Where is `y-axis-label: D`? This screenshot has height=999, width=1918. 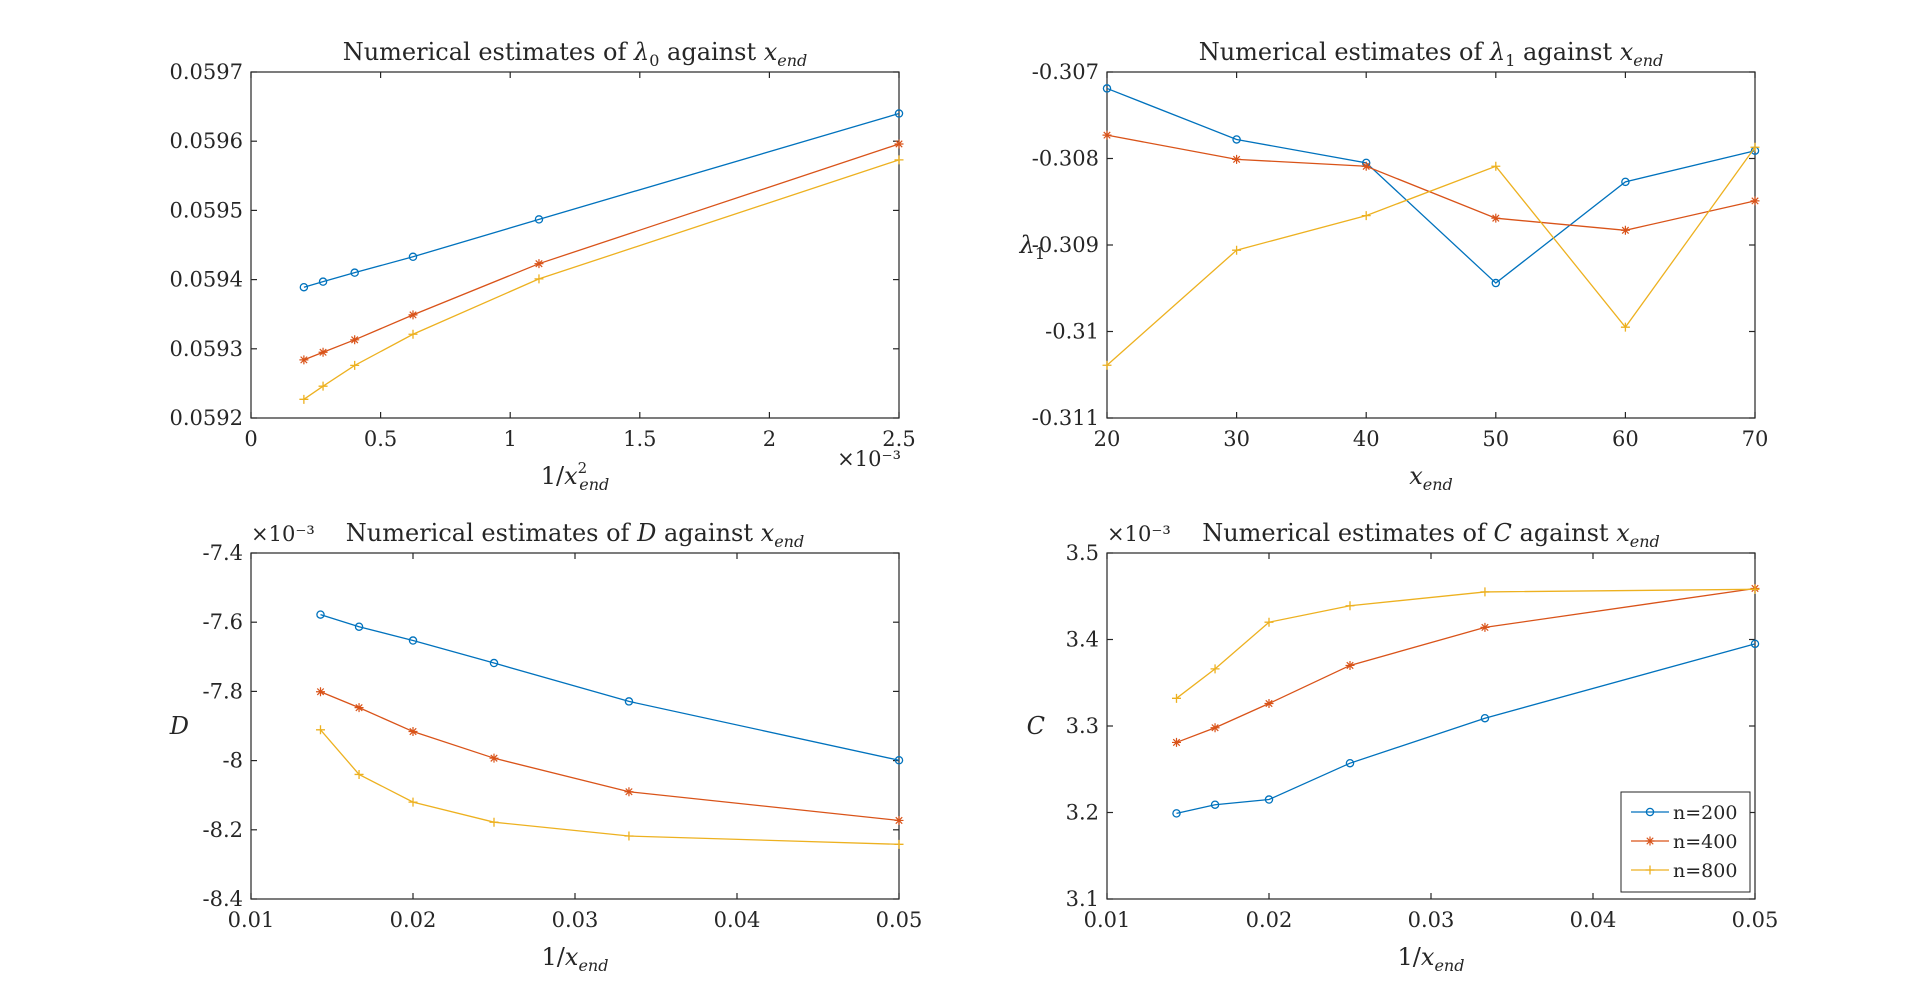 y-axis-label: D is located at coordinates (179, 726).